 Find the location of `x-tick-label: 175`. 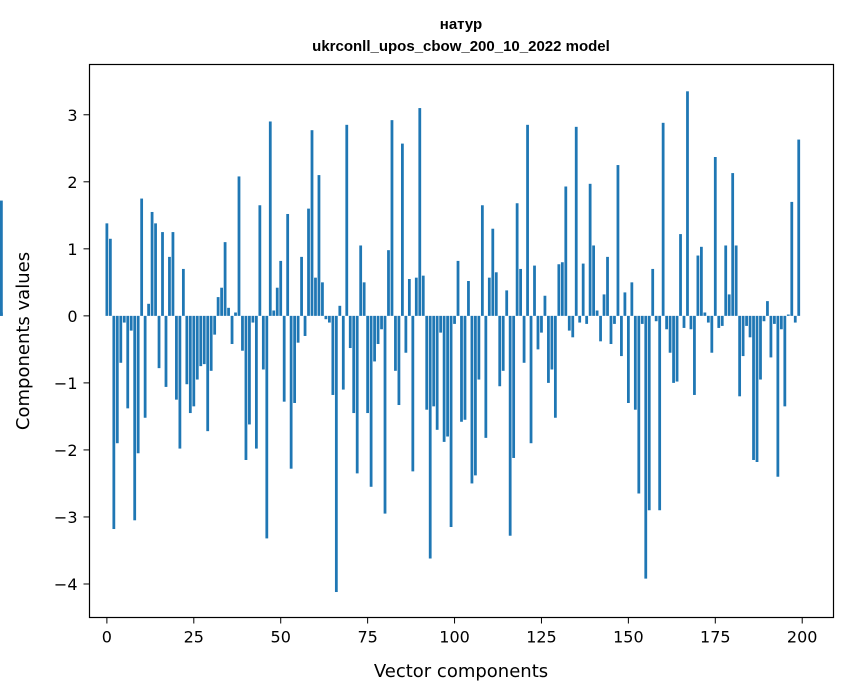

x-tick-label: 175 is located at coordinates (715, 637).